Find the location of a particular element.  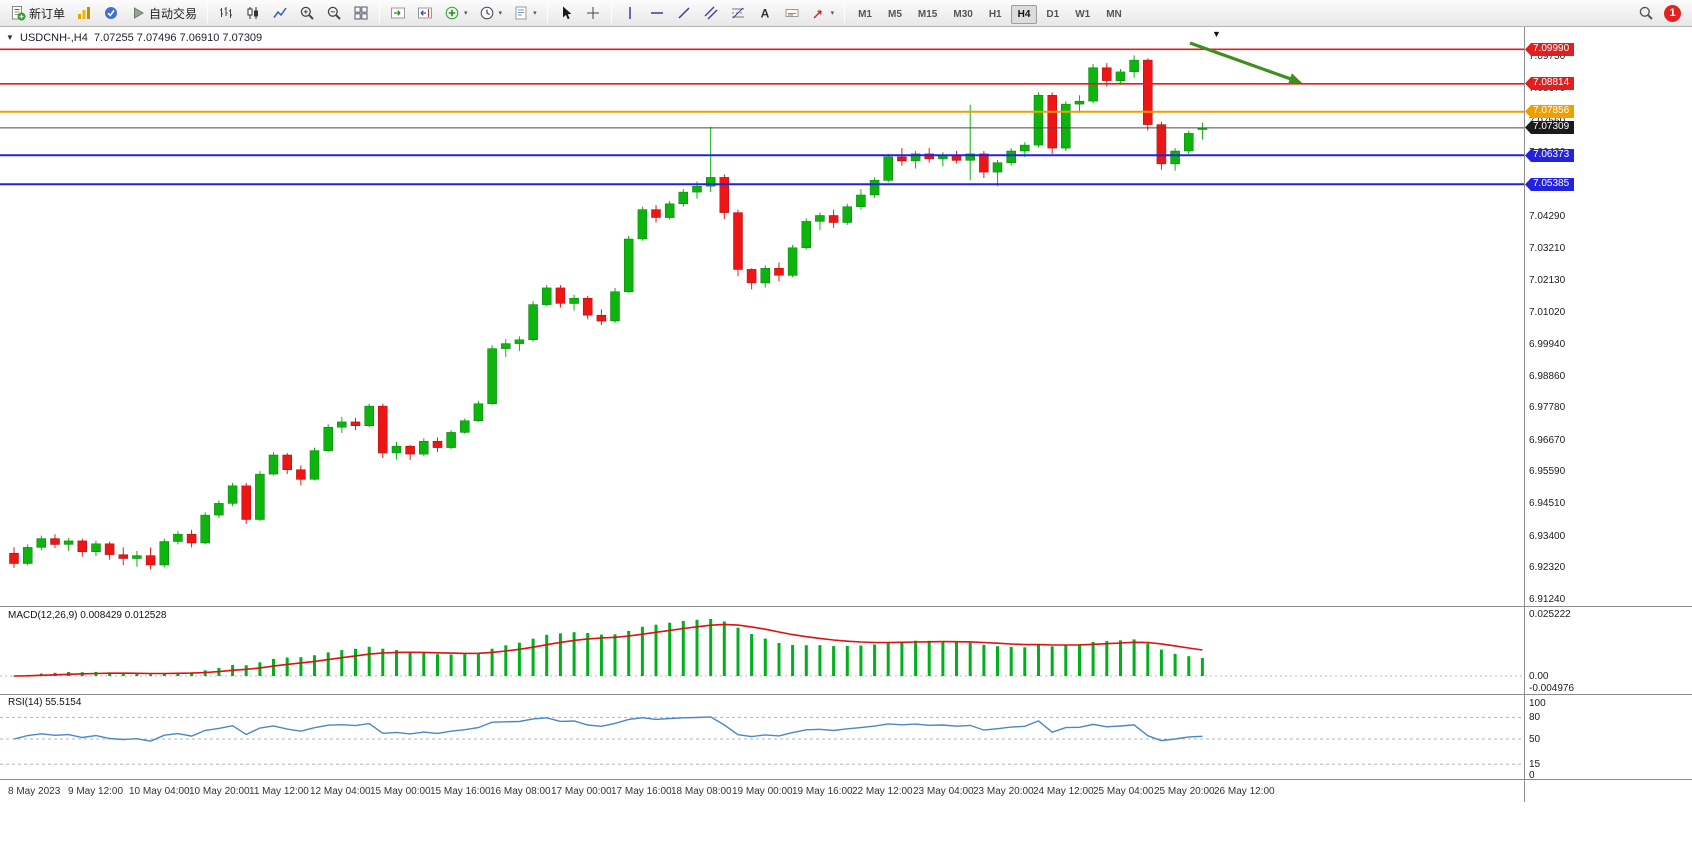

zoom-out-button is located at coordinates (334, 13).